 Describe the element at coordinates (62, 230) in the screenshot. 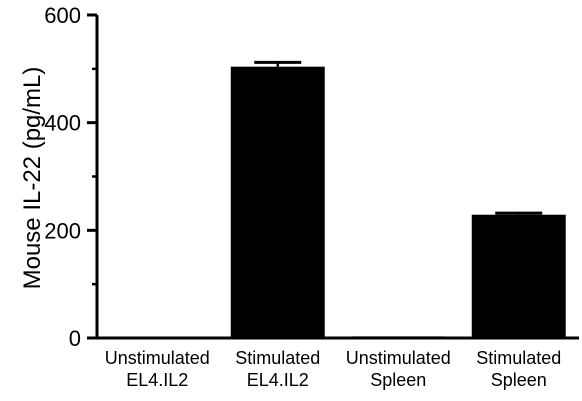

I see `y-tick-label-1: 200` at that location.